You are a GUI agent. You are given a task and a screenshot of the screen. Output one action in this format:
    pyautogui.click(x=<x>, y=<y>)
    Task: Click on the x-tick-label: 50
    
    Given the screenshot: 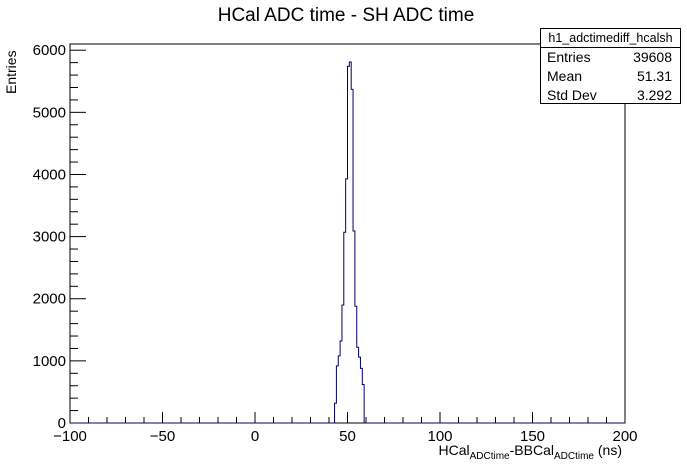 What is the action you would take?
    pyautogui.click(x=347, y=436)
    